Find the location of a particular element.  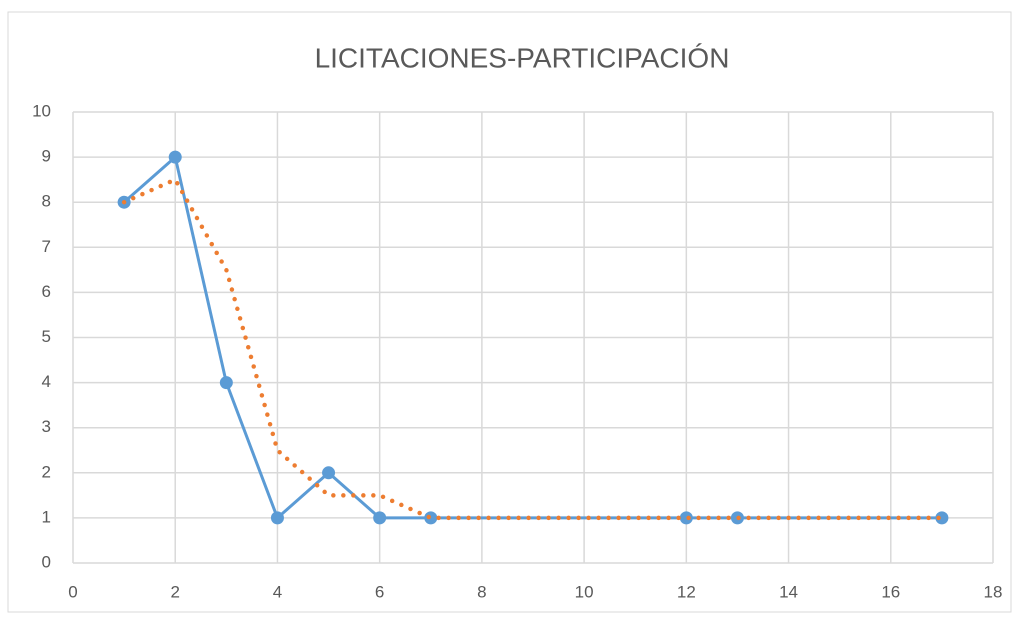

y-tick-label: 2 is located at coordinates (46, 471).